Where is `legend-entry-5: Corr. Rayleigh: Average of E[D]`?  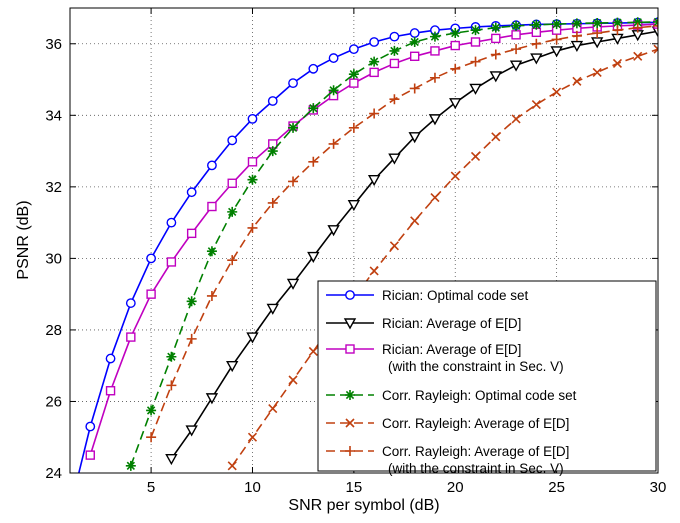
legend-entry-5: Corr. Rayleigh: Average of E[D] is located at coordinates (447, 423).